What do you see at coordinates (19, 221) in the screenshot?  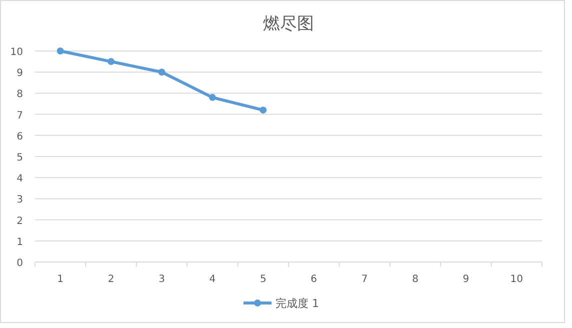 I see `y-tick-label: 2` at bounding box center [19, 221].